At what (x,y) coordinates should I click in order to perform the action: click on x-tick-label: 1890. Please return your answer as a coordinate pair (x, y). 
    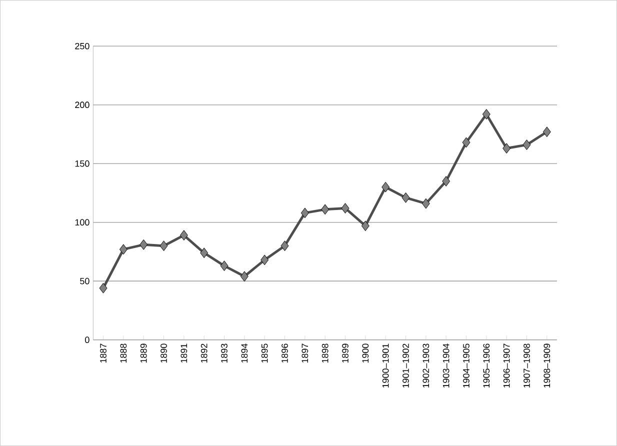
    Looking at the image, I should click on (163, 353).